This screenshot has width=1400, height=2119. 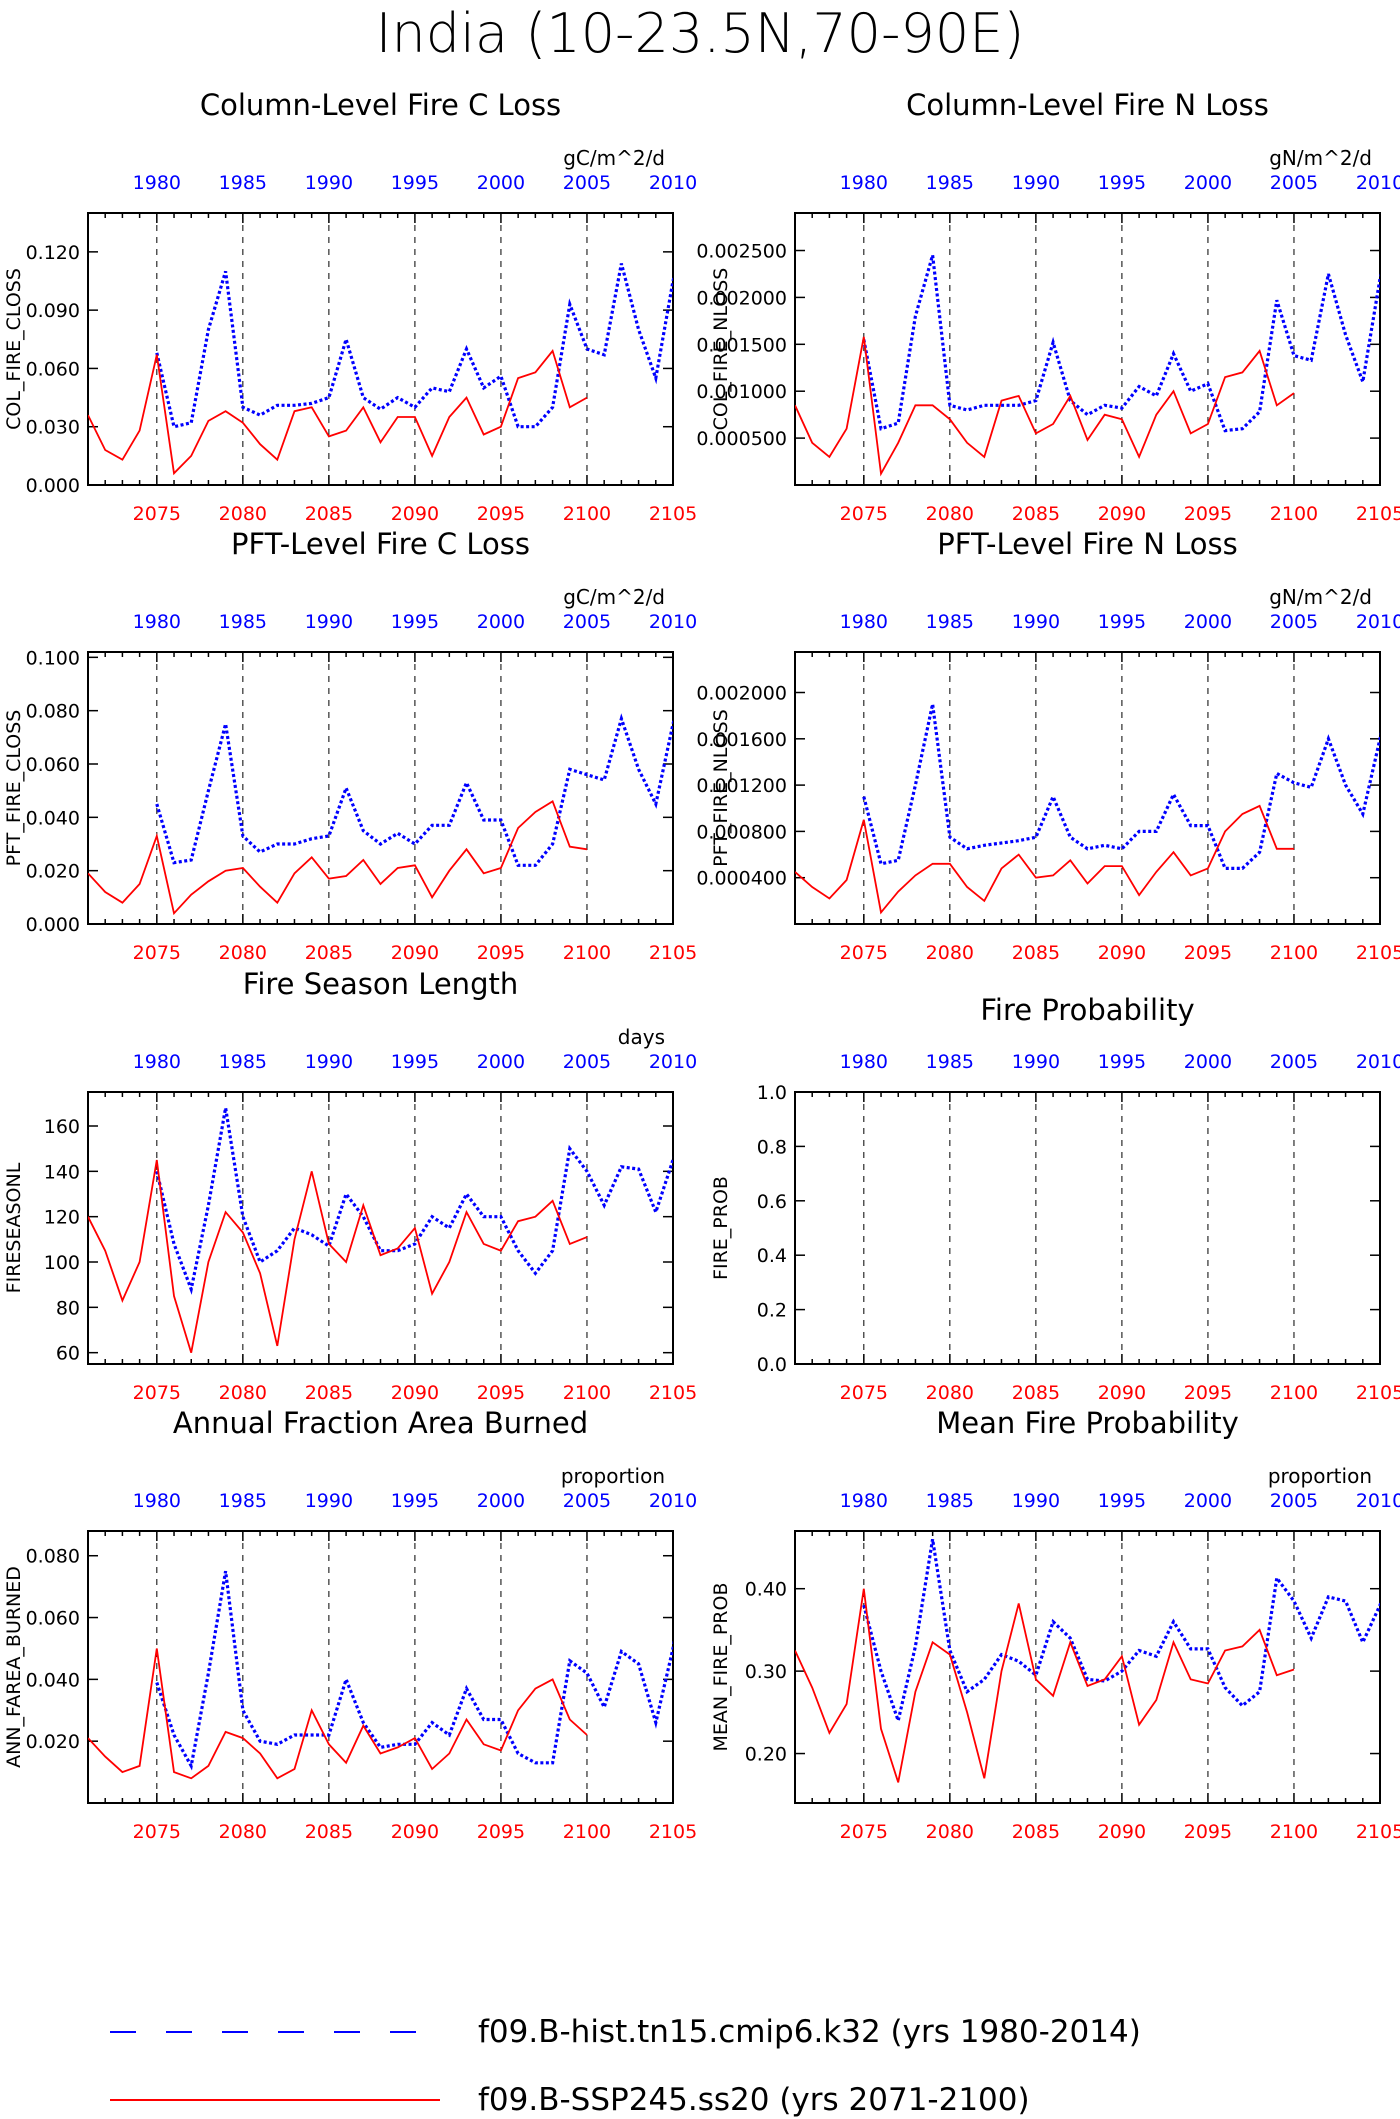 What do you see at coordinates (53, 818) in the screenshot?
I see `y-tick-label: 0.040` at bounding box center [53, 818].